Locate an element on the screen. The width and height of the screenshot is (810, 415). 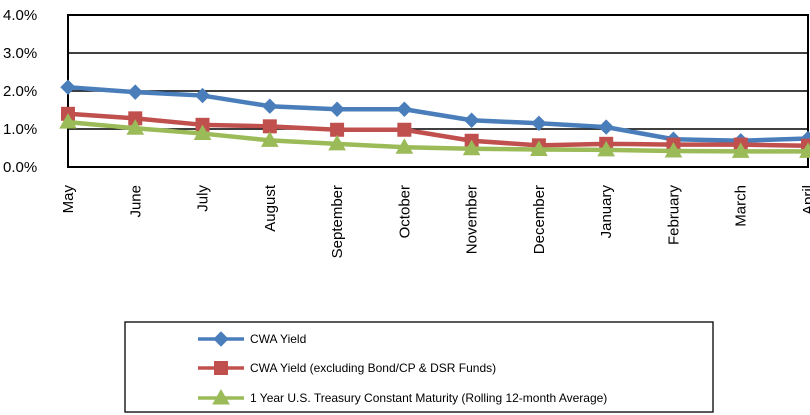
x-tick-label: February is located at coordinates (673, 215).